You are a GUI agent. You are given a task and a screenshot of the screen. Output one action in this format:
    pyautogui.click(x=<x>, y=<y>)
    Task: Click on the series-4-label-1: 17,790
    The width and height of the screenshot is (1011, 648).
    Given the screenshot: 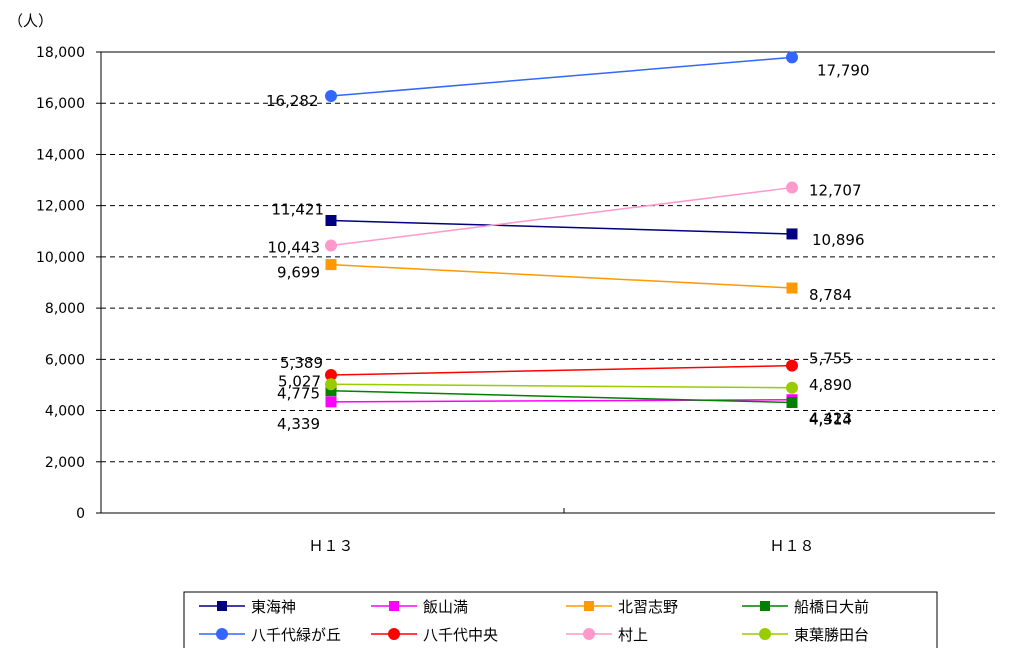 What is the action you would take?
    pyautogui.click(x=843, y=70)
    